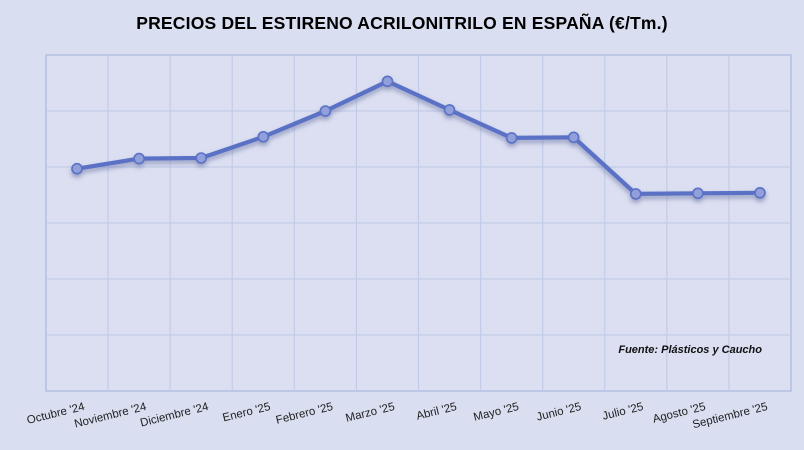  What do you see at coordinates (690, 350) in the screenshot?
I see `source-note: Fuente: Plásticos y Caucho` at bounding box center [690, 350].